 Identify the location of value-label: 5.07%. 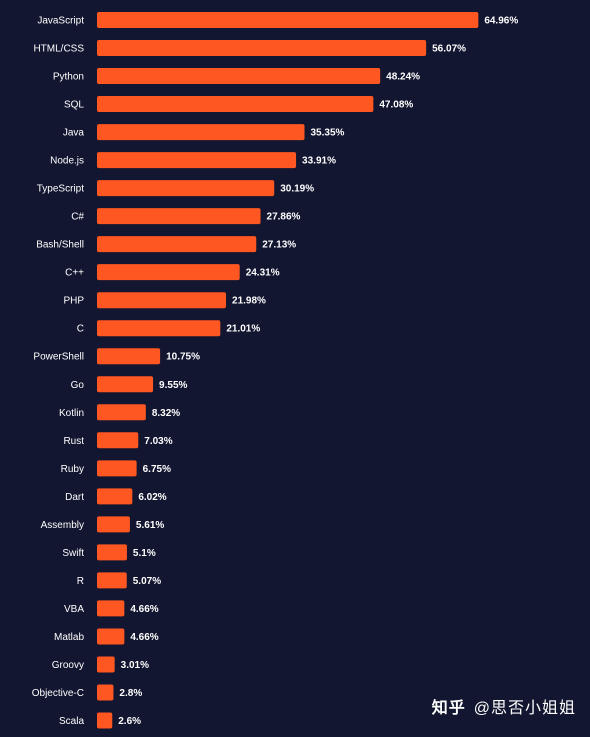
(147, 581).